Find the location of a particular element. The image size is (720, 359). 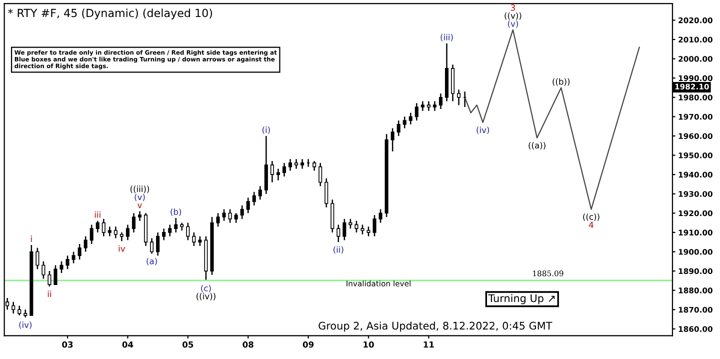

annotation: (b) is located at coordinates (176, 212).